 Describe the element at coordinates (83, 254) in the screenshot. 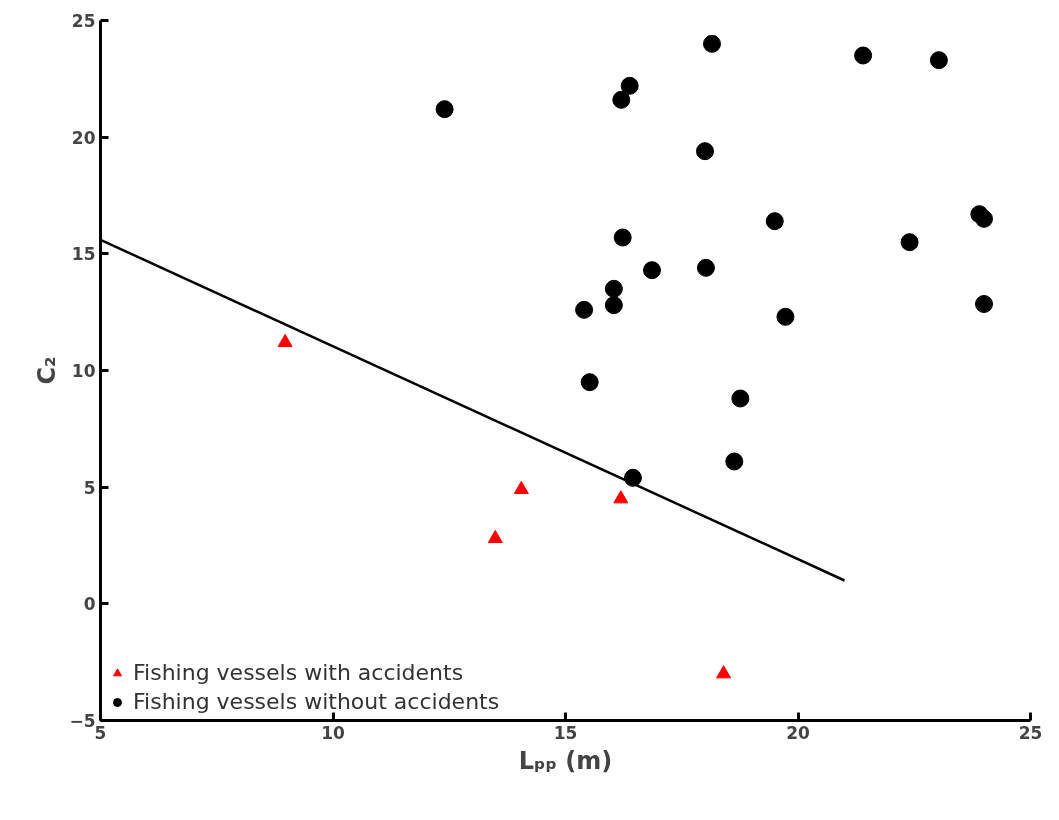

I see `y-tick-label: 15` at that location.